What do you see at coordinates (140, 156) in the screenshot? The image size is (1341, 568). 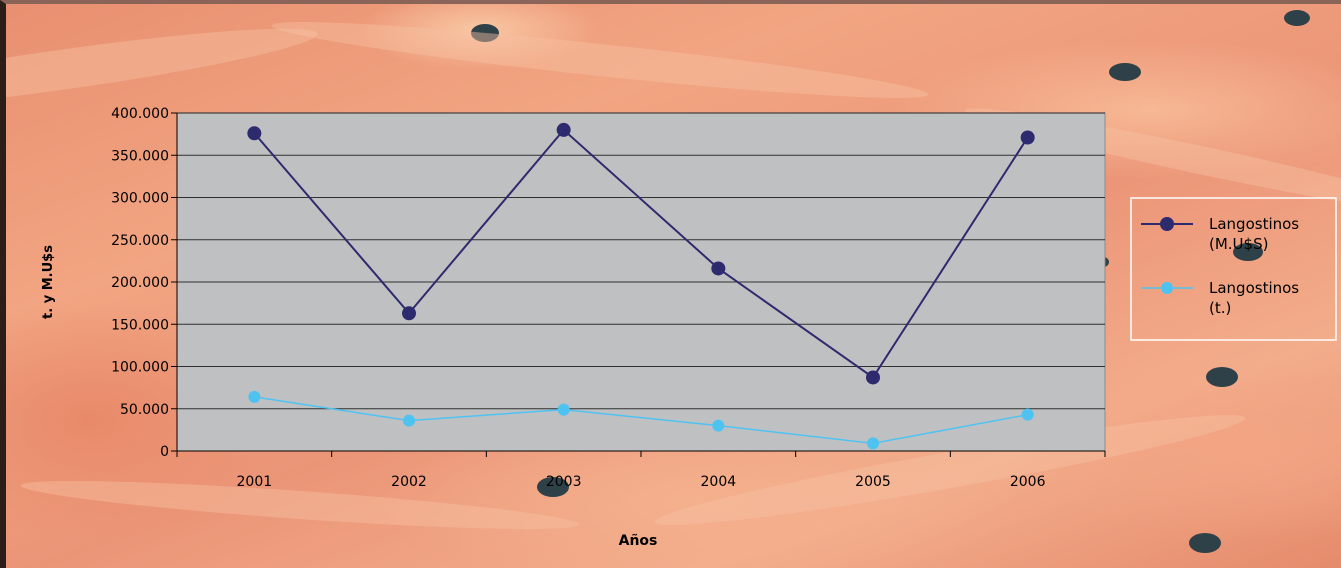 I see `y-tick-label: 350.000` at bounding box center [140, 156].